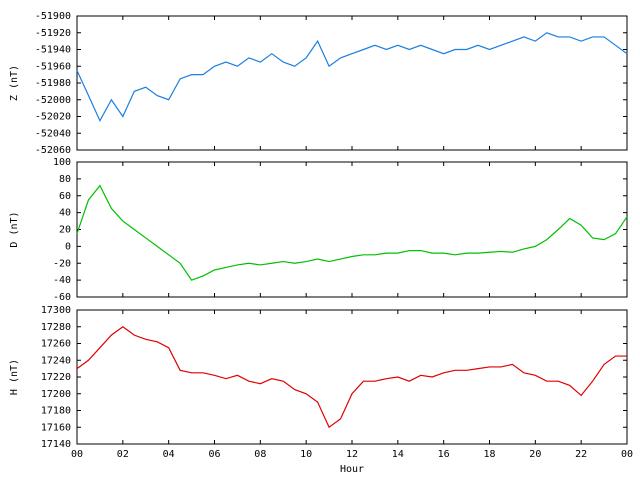 Image resolution: width=640 pixels, height=480 pixels. Describe the element at coordinates (352, 454) in the screenshot. I see `x-tick-label: 12` at that location.